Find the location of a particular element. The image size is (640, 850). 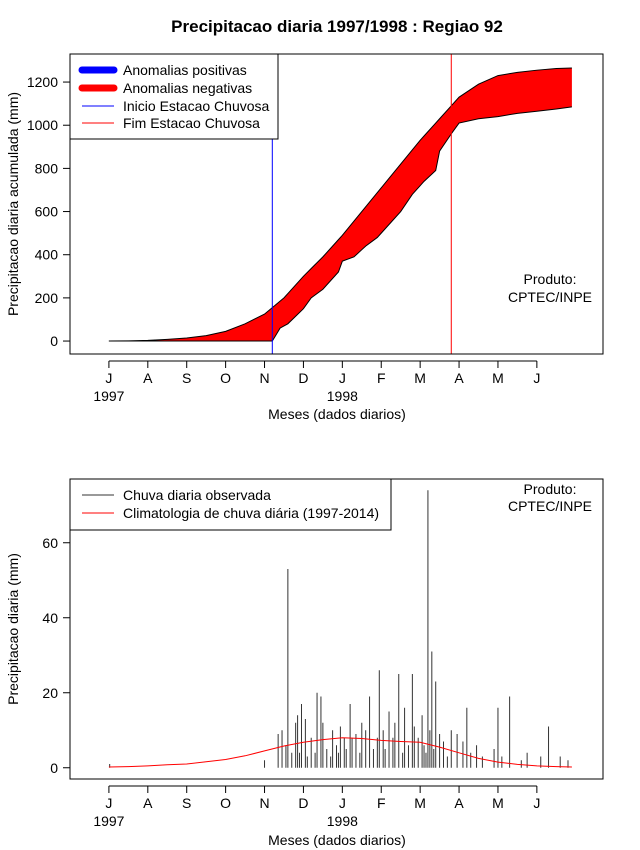

annotation-top-line1: Produto: is located at coordinates (550, 279).